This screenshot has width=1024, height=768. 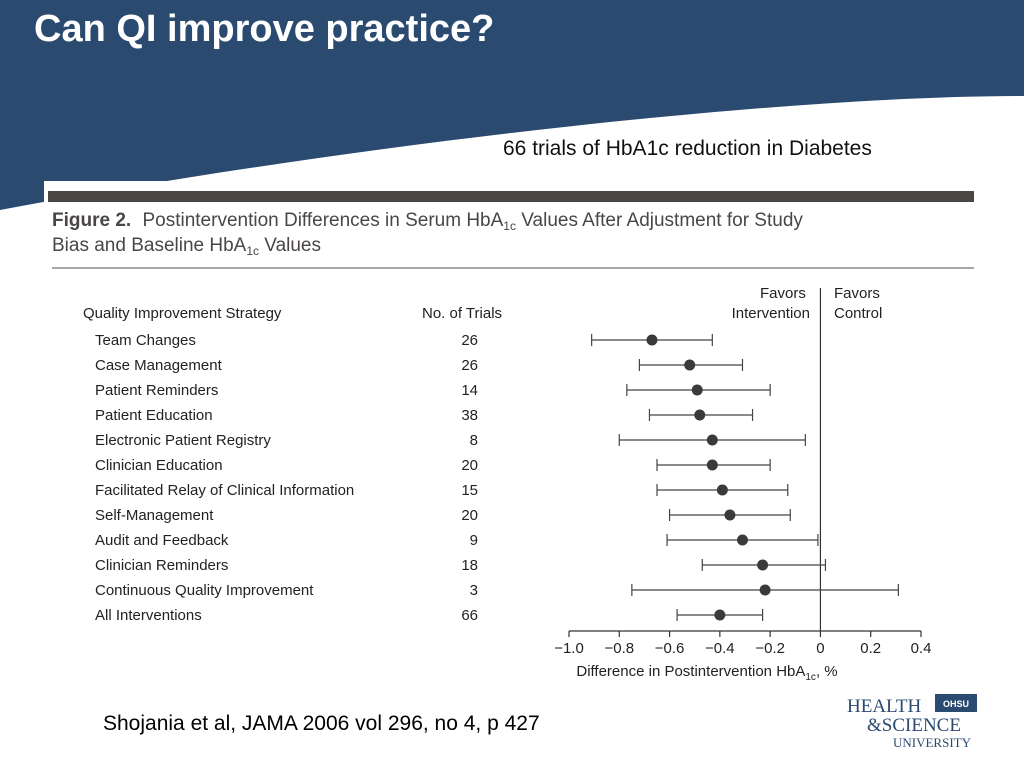 I want to click on ohsu-logo: HEALTH OHSU &SCIENCE UNIVERSITY, so click(x=912, y=722).